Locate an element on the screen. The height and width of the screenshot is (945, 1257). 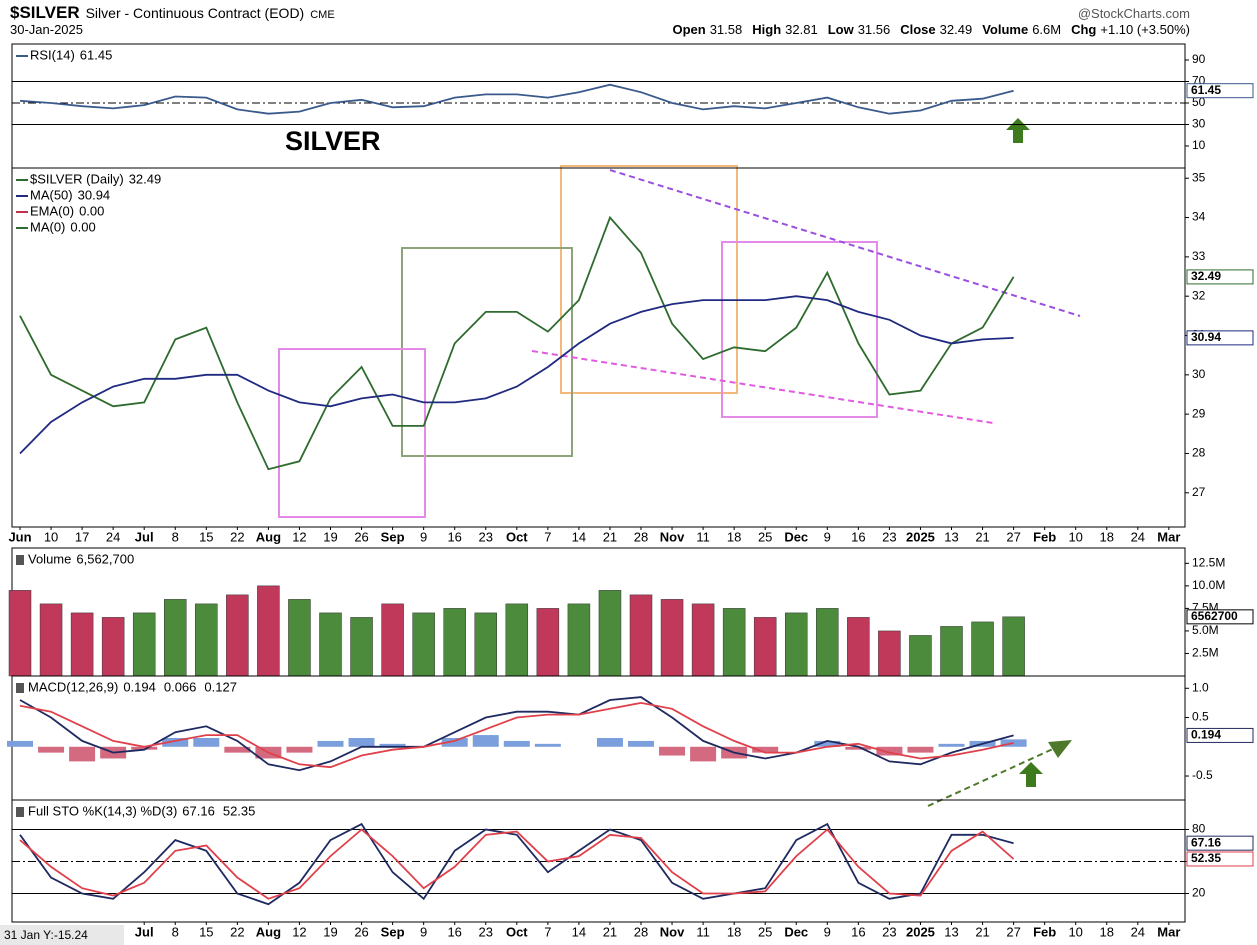
y-tick-label: 35 is located at coordinates (1199, 177).